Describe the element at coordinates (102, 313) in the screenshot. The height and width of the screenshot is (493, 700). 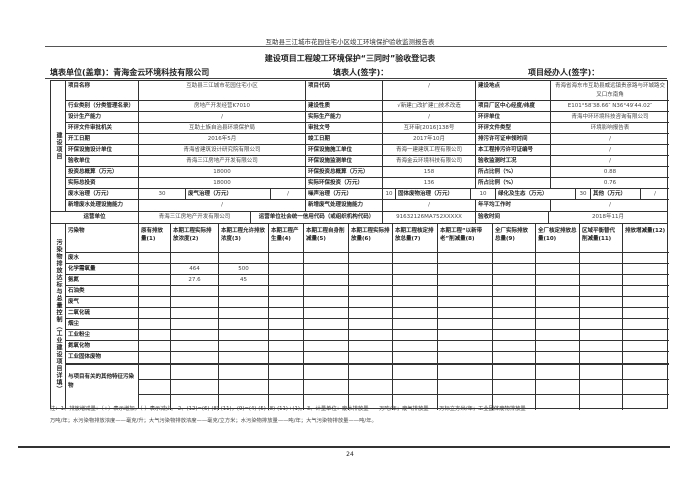
I see `pollutant-name: 二氧化硫` at that location.